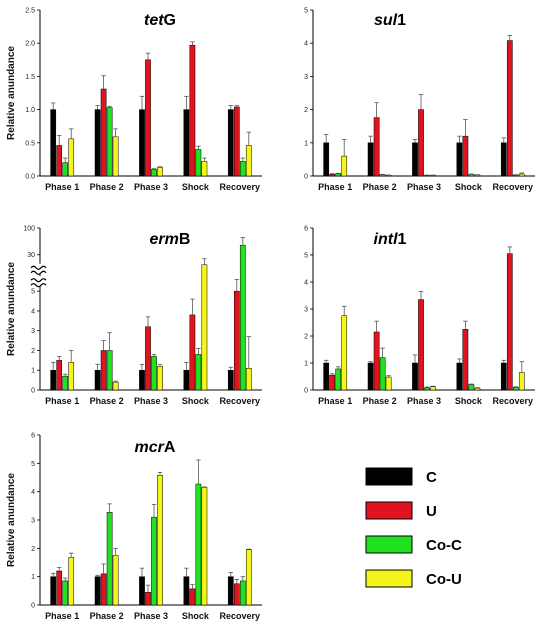  Describe the element at coordinates (431, 477) in the screenshot. I see `legend-label-c: C` at that location.